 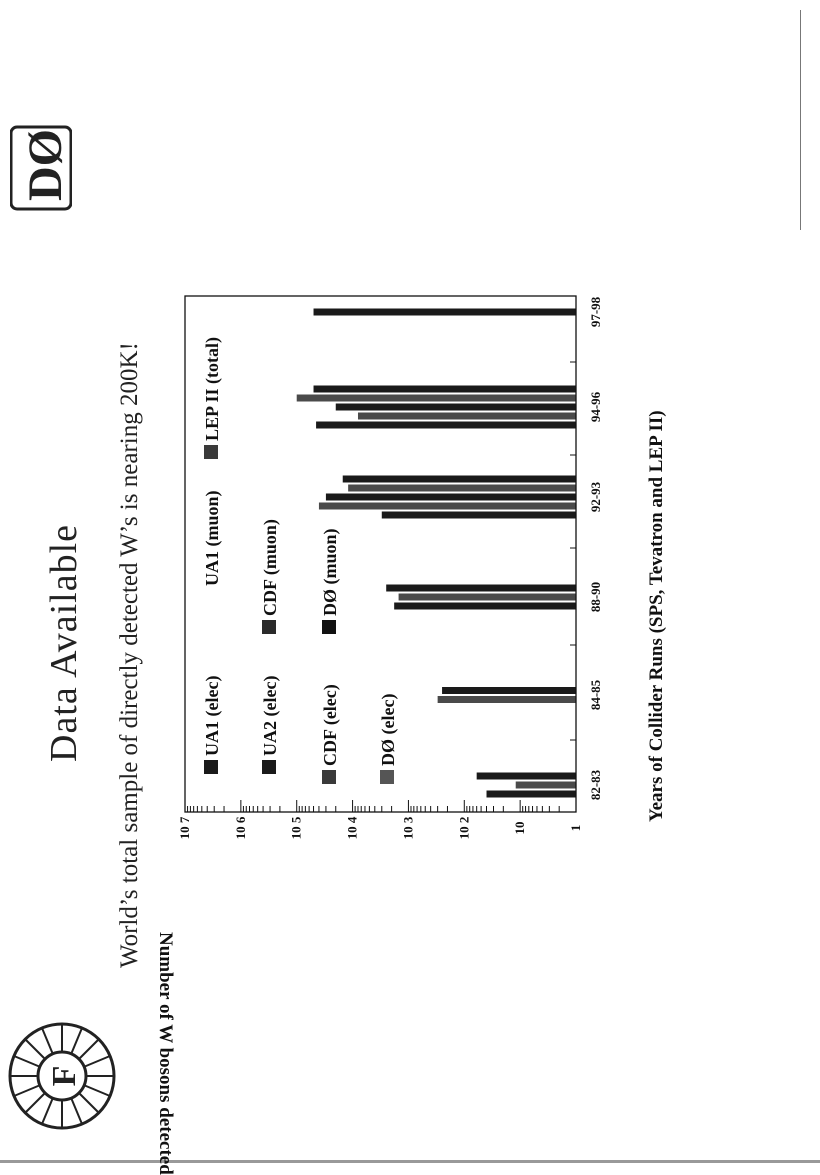 I want to click on d0-logo: DØ, so click(x=41, y=170).